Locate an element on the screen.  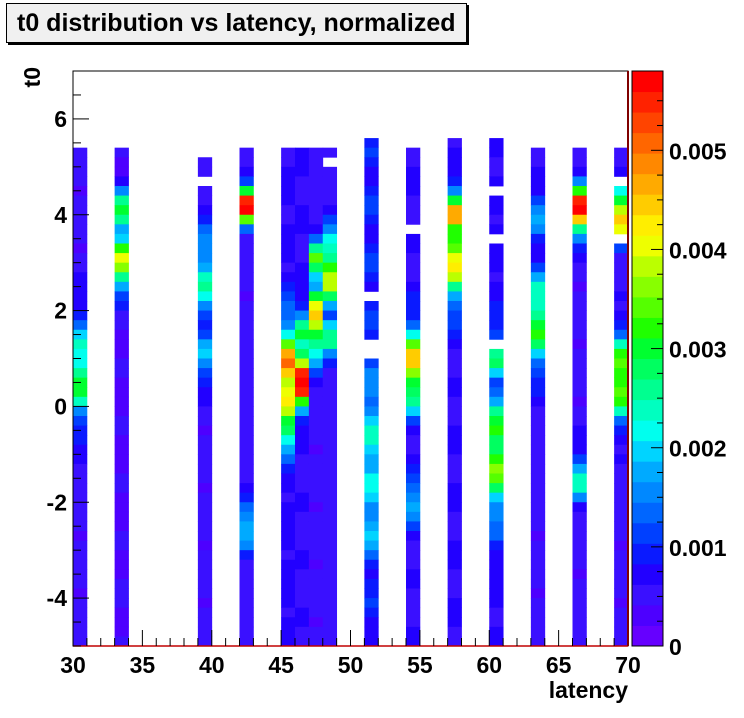
x-axis-label: latency is located at coordinates (588, 690).